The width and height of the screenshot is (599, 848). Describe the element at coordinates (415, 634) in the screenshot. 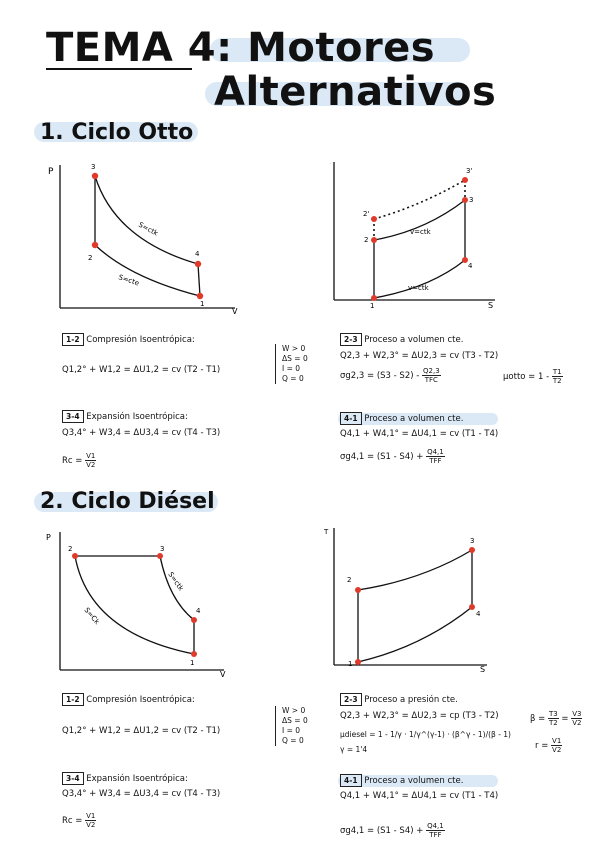

I see `diesel-ts-isochore` at that location.